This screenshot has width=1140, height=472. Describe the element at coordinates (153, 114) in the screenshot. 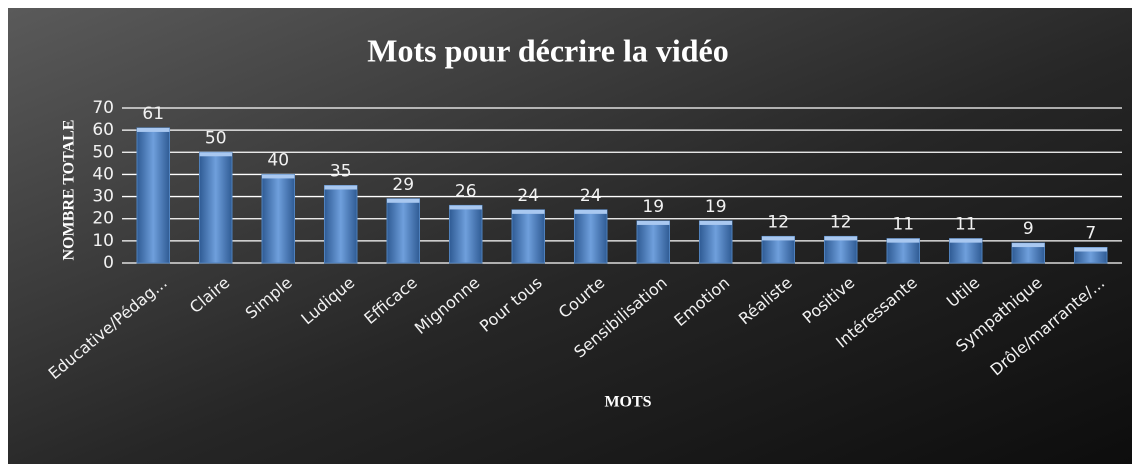

I see `data-label: 61` at that location.